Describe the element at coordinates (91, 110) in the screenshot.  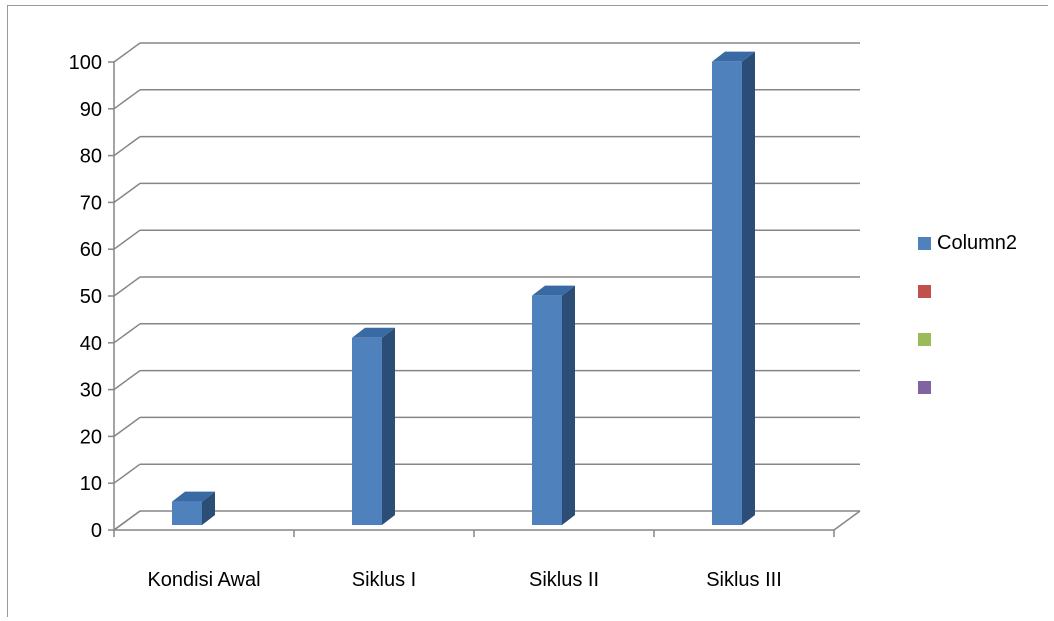
I see `y-tick-label-90: 90` at that location.